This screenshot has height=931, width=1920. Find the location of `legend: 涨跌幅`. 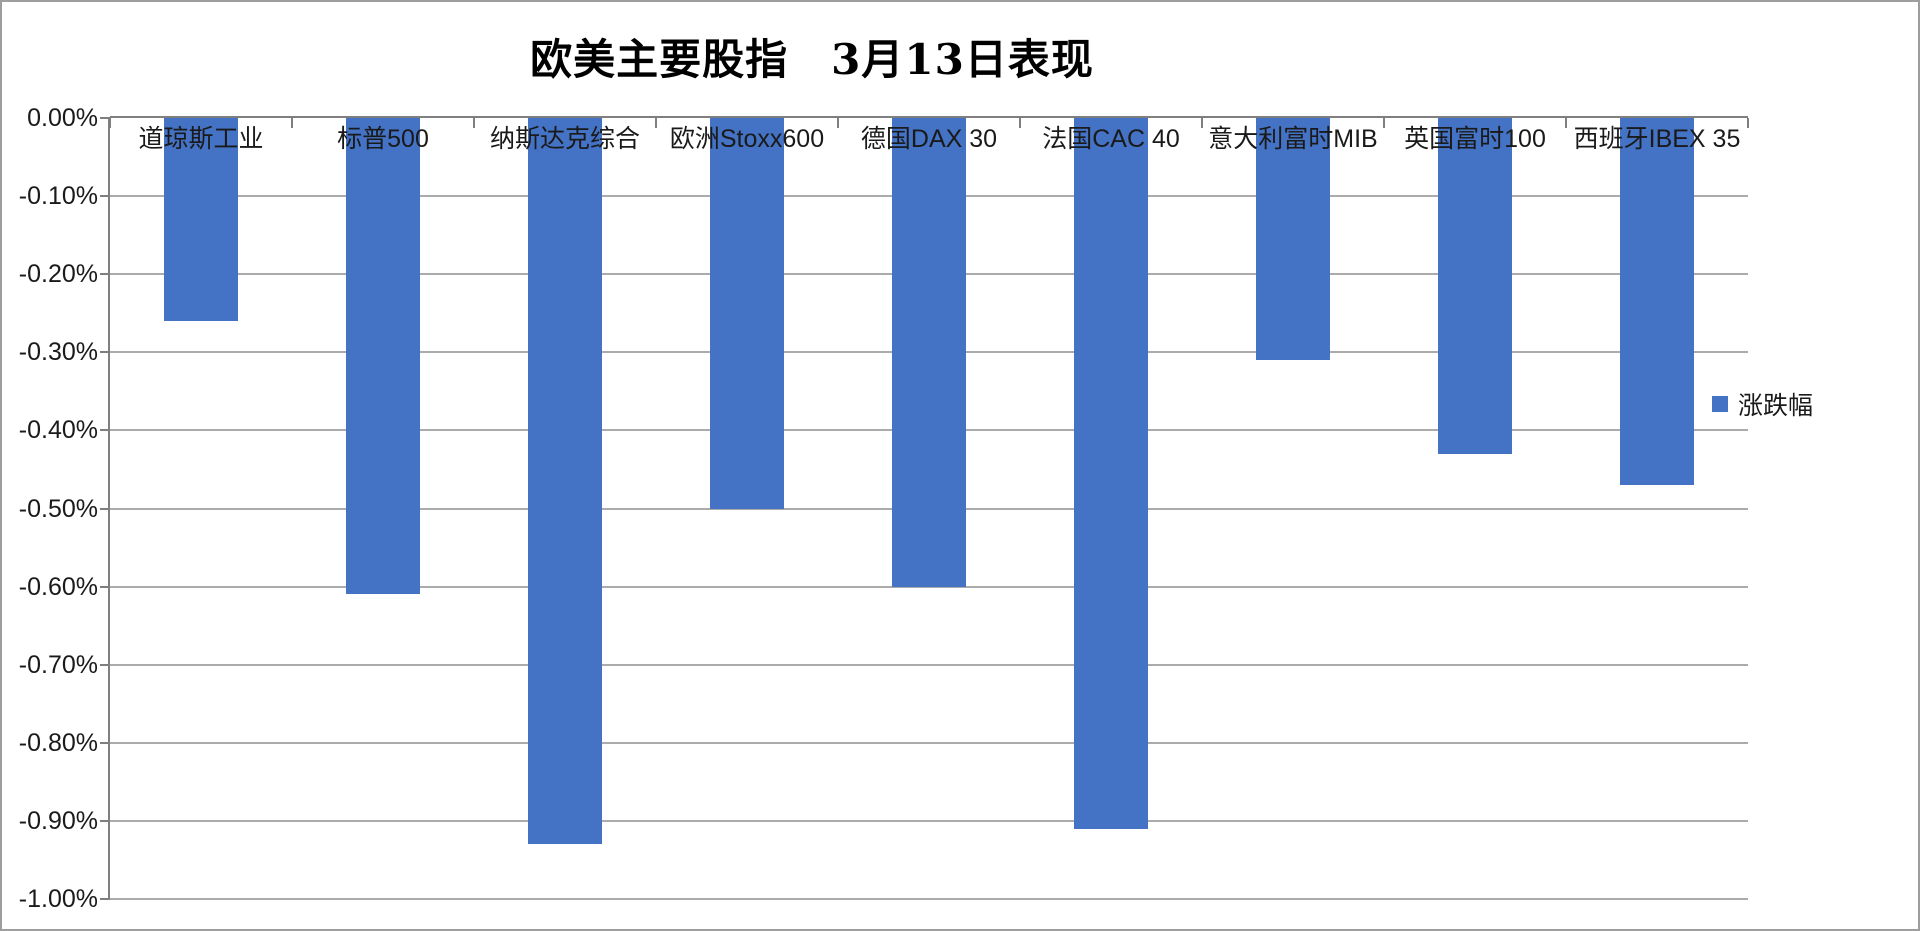

legend: 涨跌幅 is located at coordinates (1762, 404).